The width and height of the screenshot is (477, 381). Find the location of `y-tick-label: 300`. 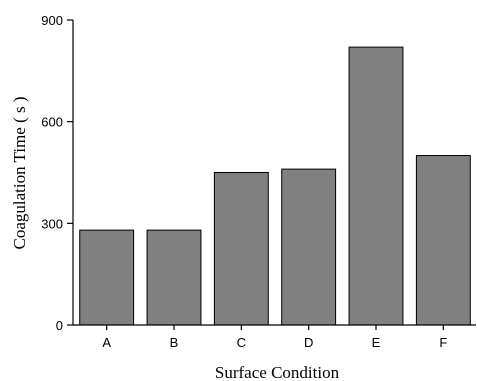

y-tick-label: 300 is located at coordinates (52, 223).